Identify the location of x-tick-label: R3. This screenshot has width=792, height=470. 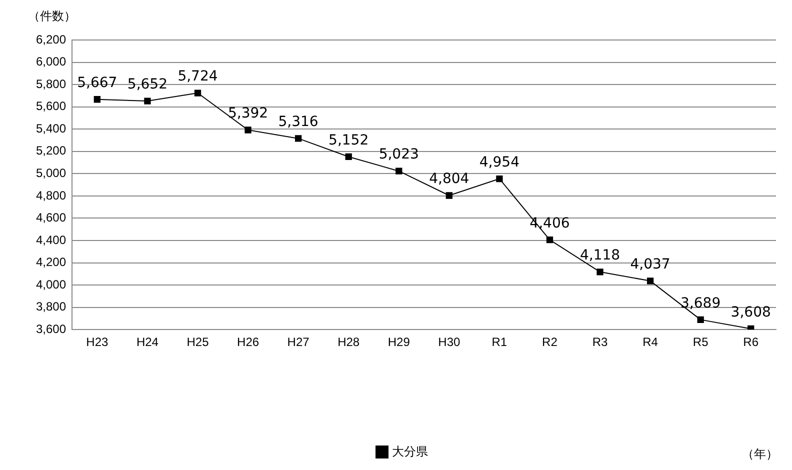
(600, 342).